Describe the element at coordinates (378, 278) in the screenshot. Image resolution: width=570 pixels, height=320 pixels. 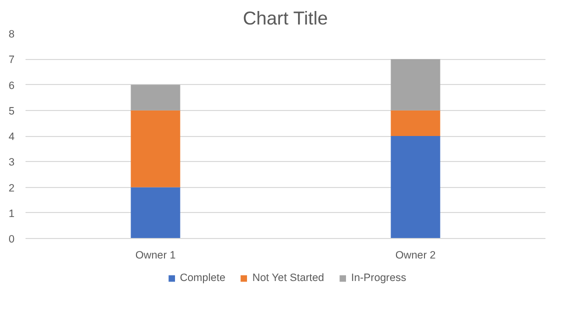
I see `legend-label: In-Progress` at that location.